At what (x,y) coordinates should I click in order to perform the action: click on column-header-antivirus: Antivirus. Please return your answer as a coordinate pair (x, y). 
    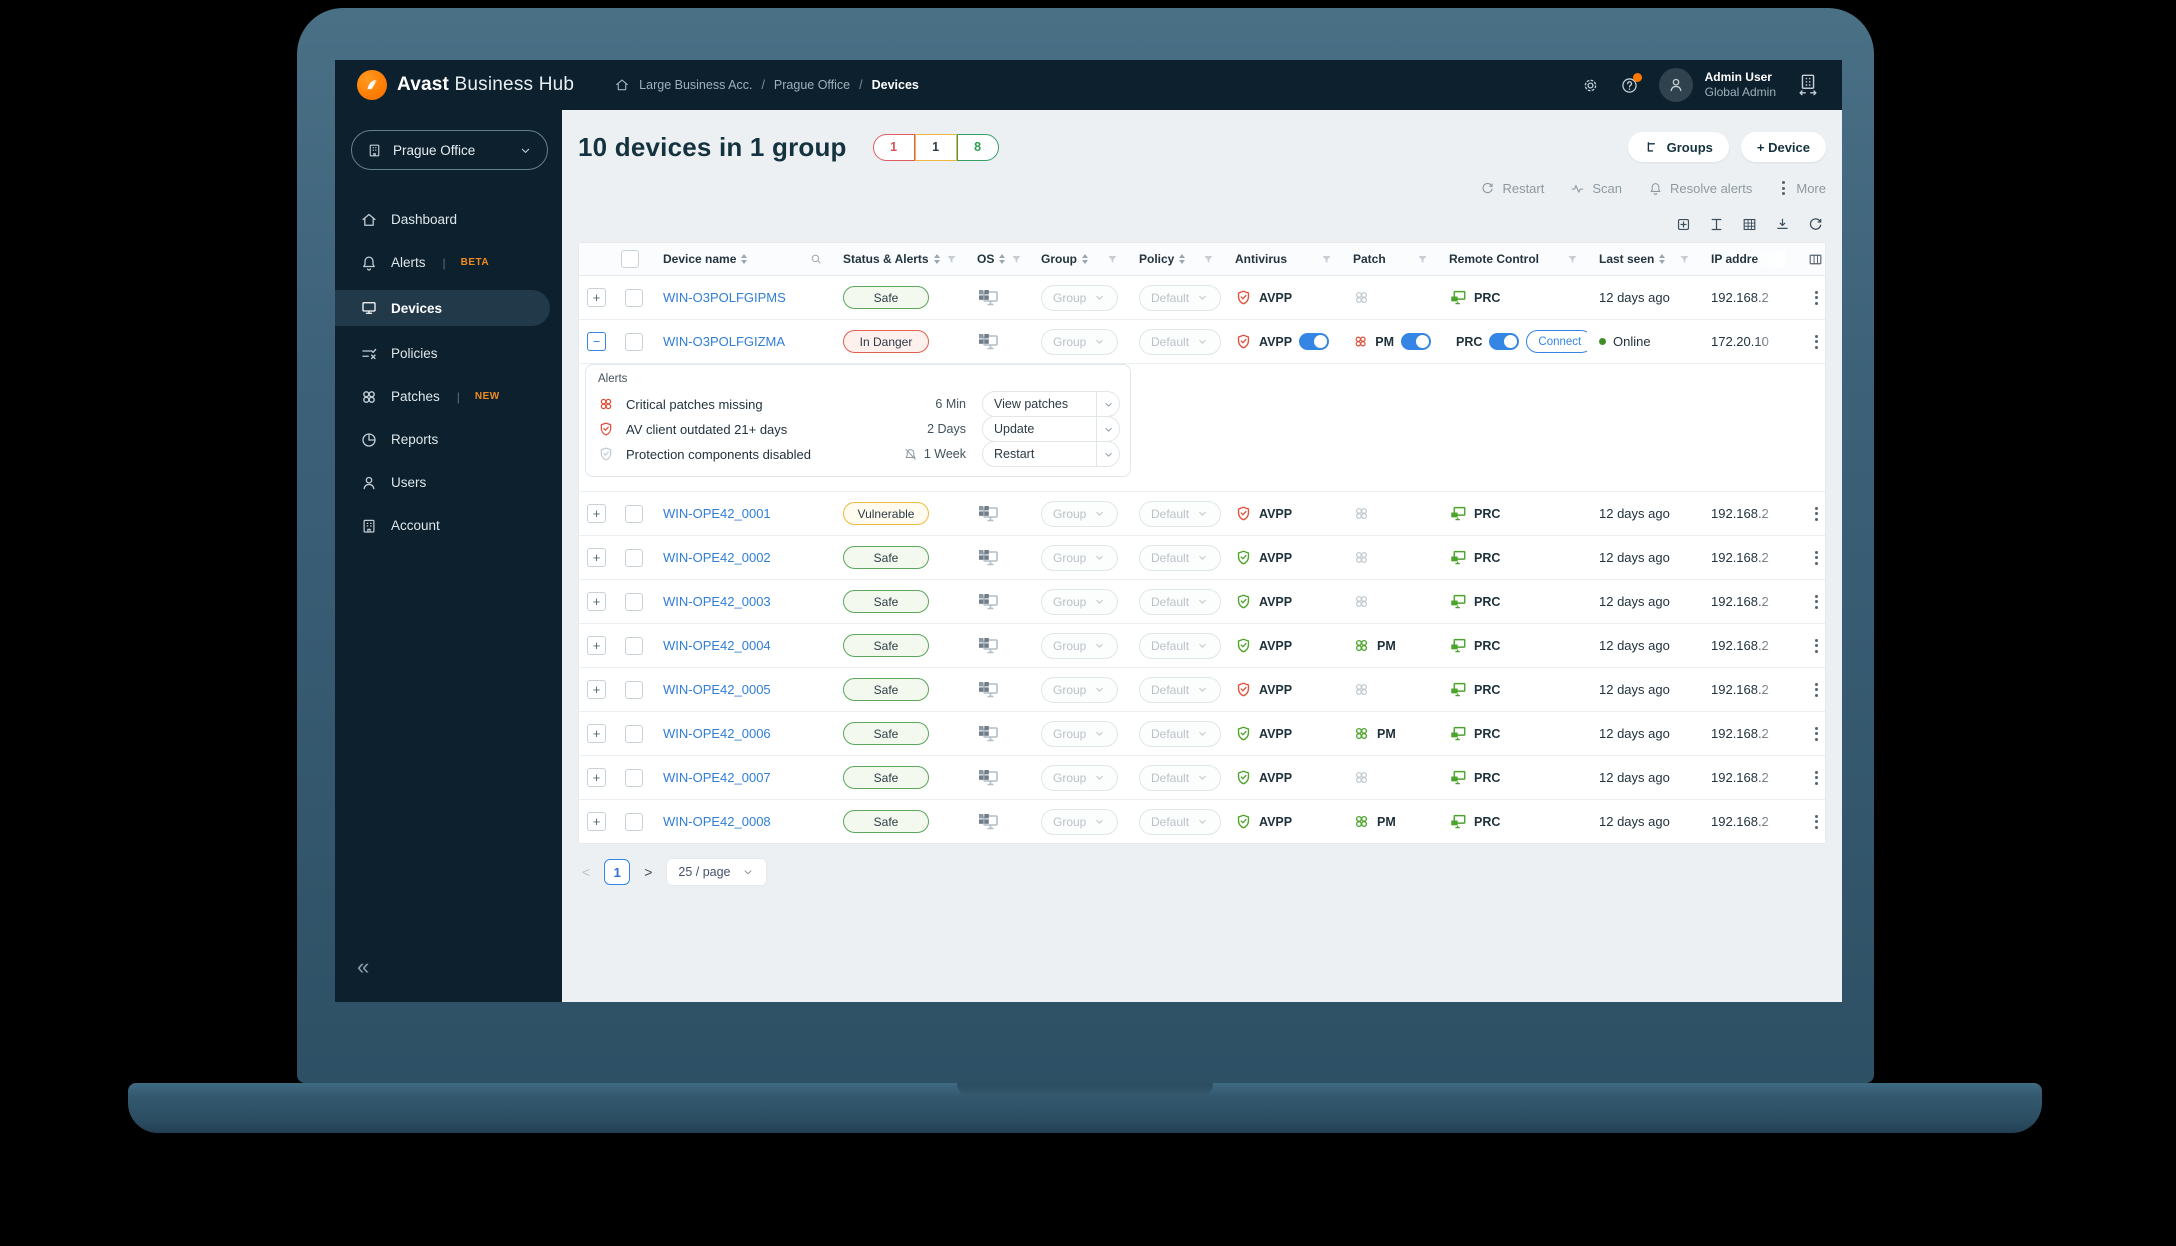
    Looking at the image, I should click on (1282, 259).